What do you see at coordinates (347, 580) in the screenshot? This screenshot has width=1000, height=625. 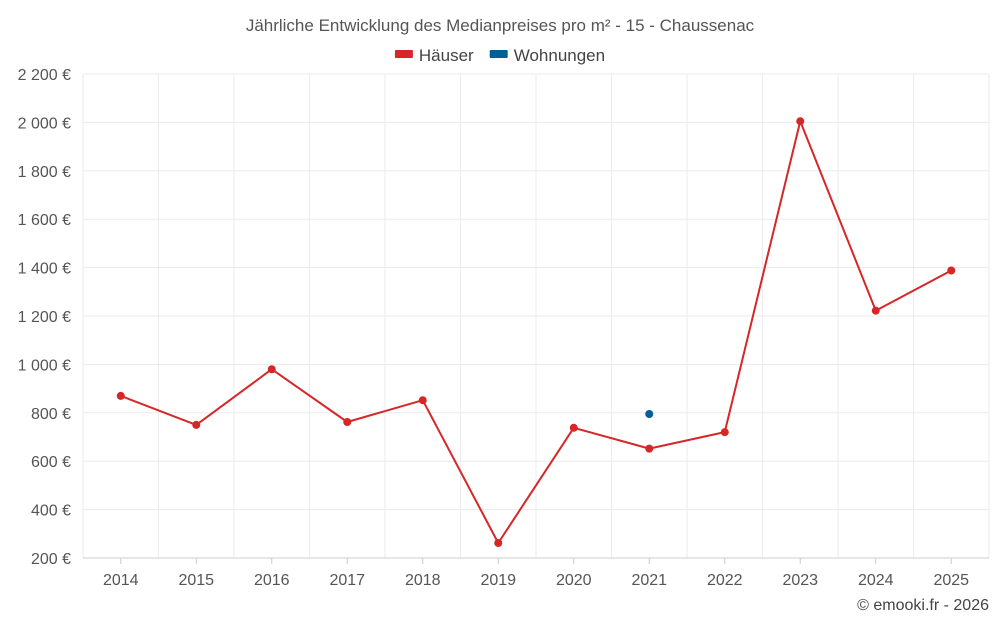 I see `x-tick-label: 2017` at bounding box center [347, 580].